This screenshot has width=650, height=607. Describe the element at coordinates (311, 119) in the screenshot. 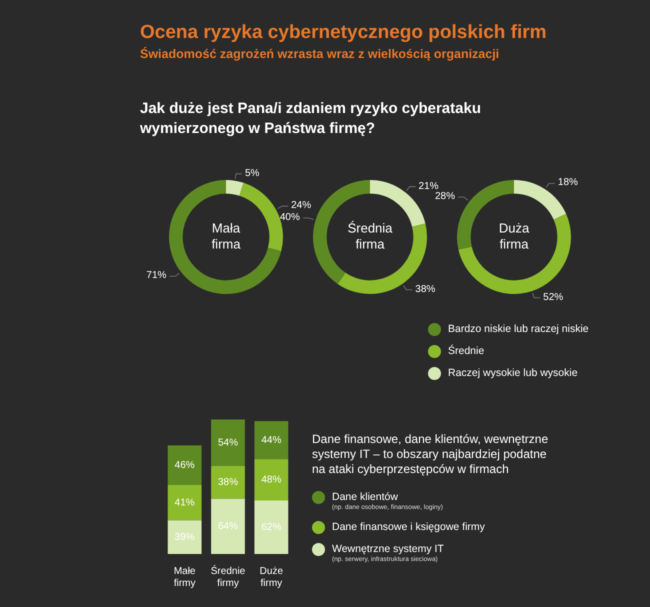

I see `text: Jak duże jest Pana/i zdaniem ryzyko cyberataku wymierzonego w Państwa firmę?` at that location.